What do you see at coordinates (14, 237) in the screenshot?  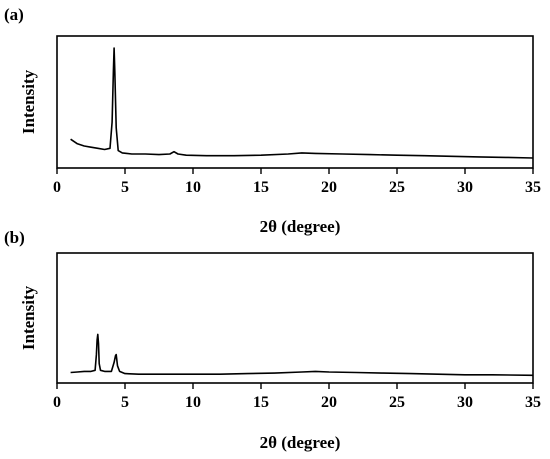 I see `panel-b-label: (b)` at bounding box center [14, 237].